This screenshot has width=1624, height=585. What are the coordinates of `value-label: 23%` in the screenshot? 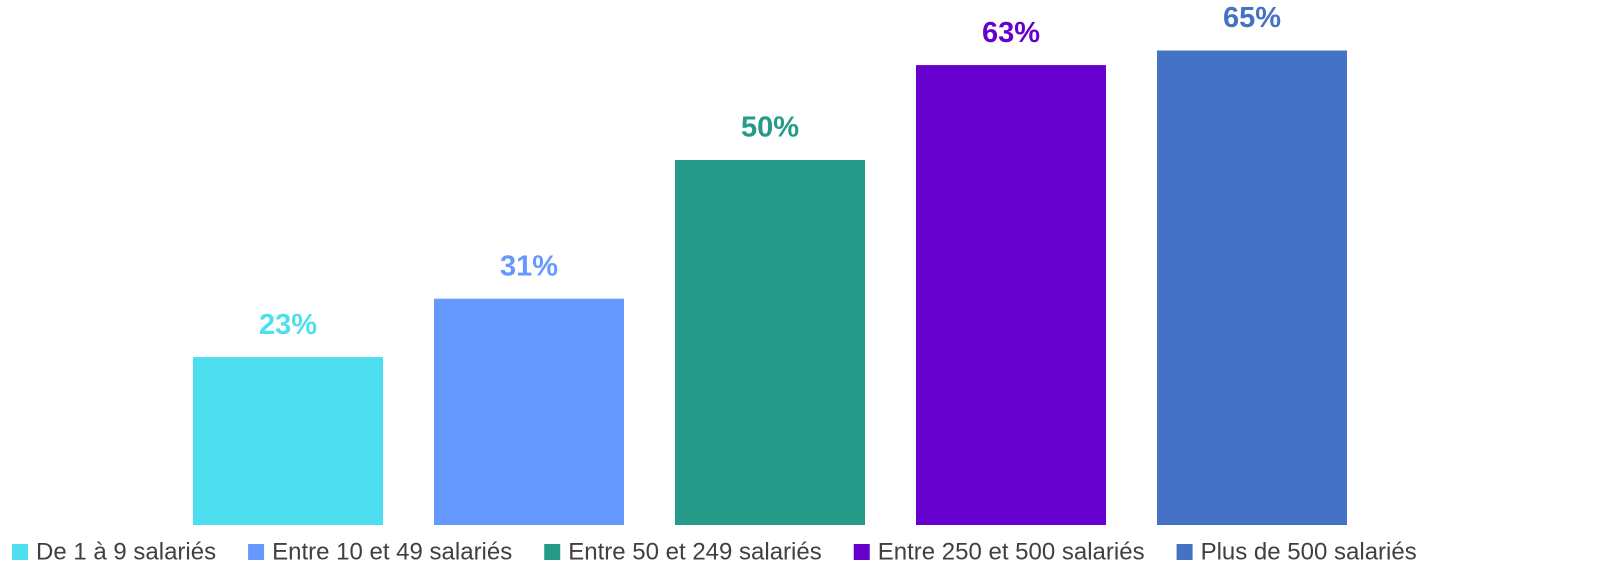 It's located at (288, 325).